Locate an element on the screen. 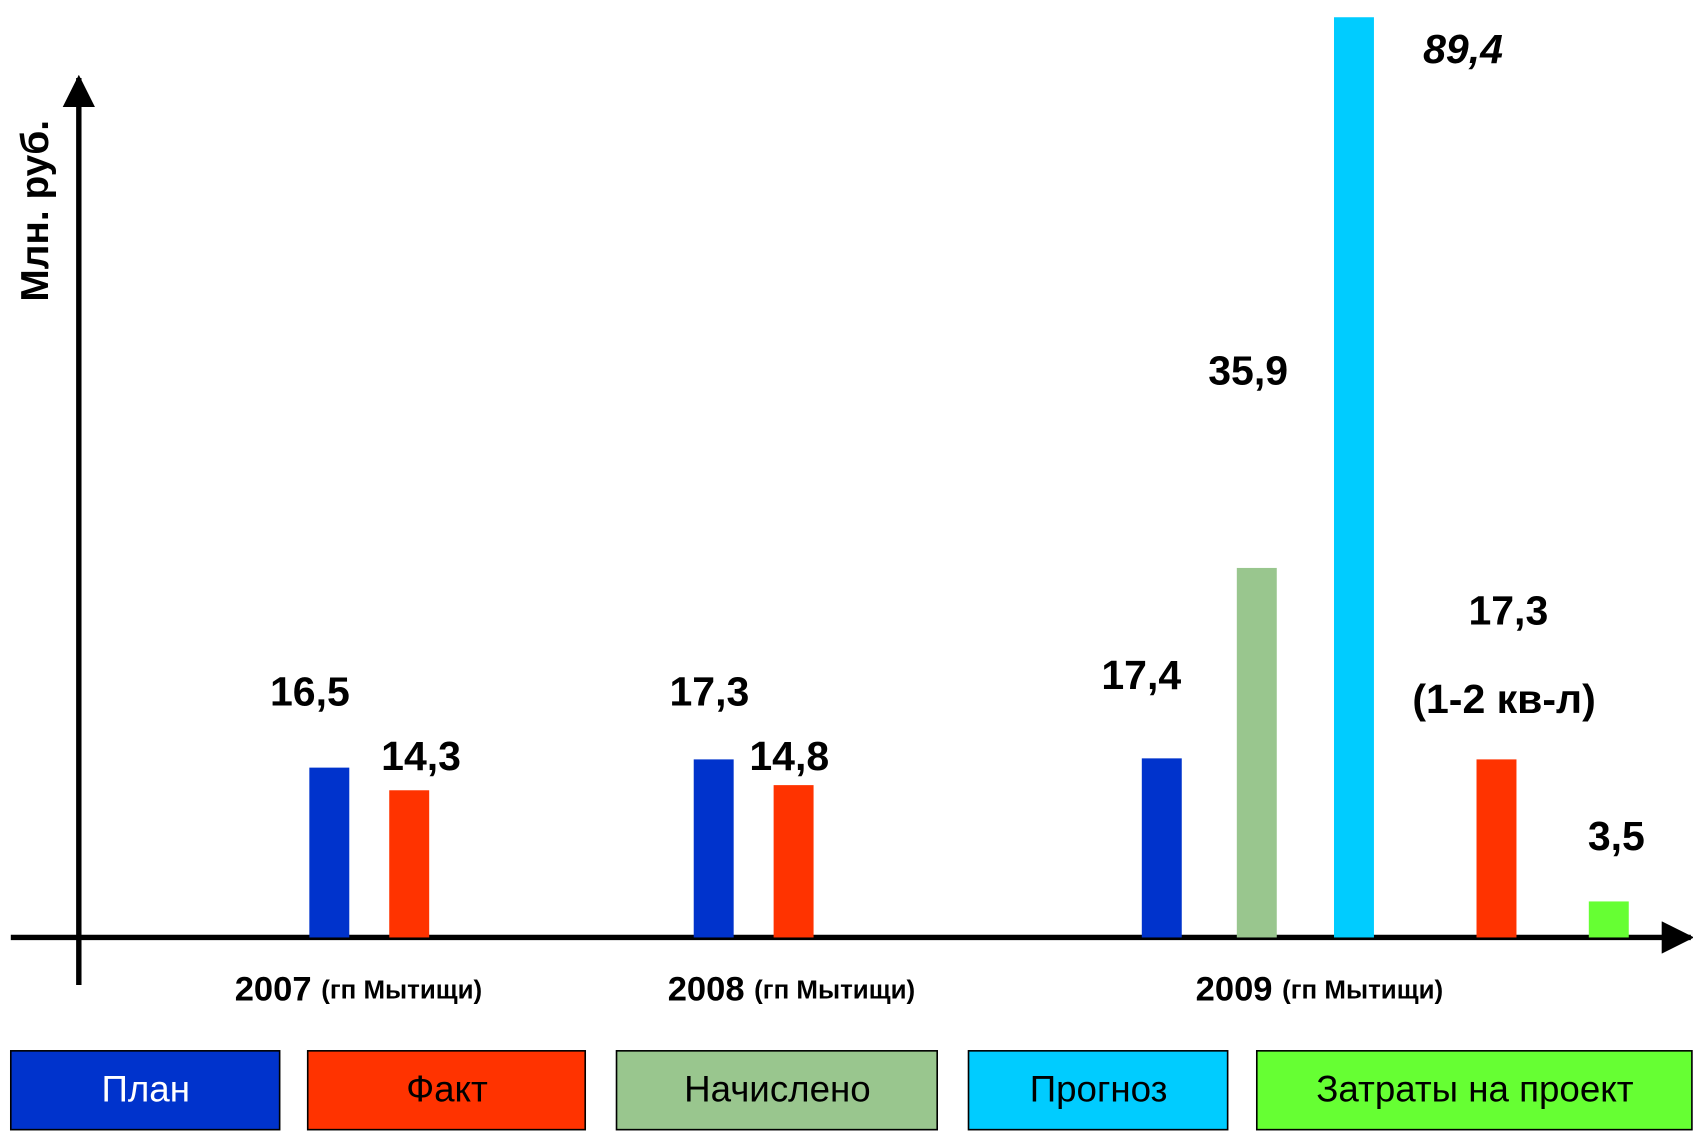  legend-label: Затраты на проект is located at coordinates (1474, 1089).